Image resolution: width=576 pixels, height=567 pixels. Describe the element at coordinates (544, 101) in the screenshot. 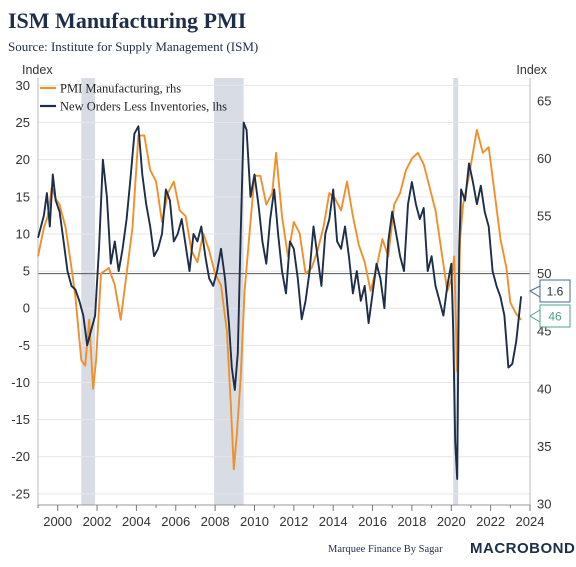

I see `right-tick-label: 65` at that location.